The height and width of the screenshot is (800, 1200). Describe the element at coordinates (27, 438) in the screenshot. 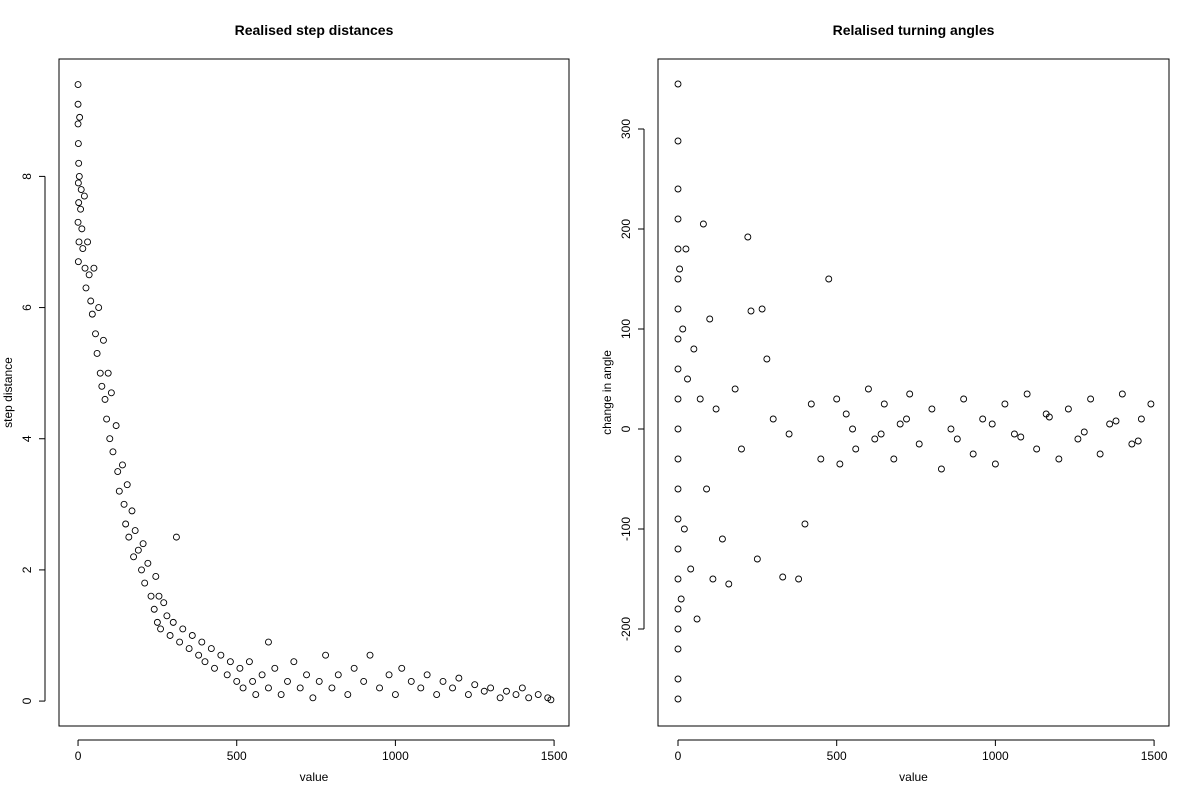

I see `y-tick-label: 4` at that location.